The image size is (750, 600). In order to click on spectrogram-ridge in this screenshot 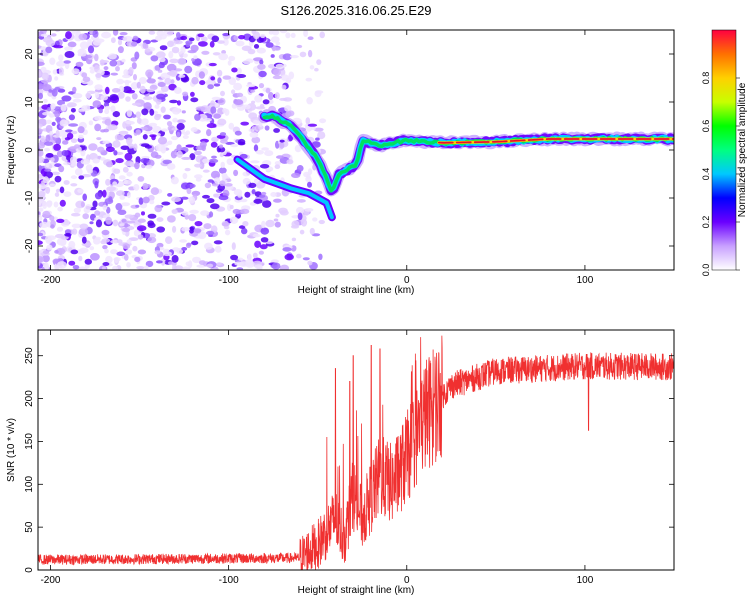, I will do `click(453, 165)`.